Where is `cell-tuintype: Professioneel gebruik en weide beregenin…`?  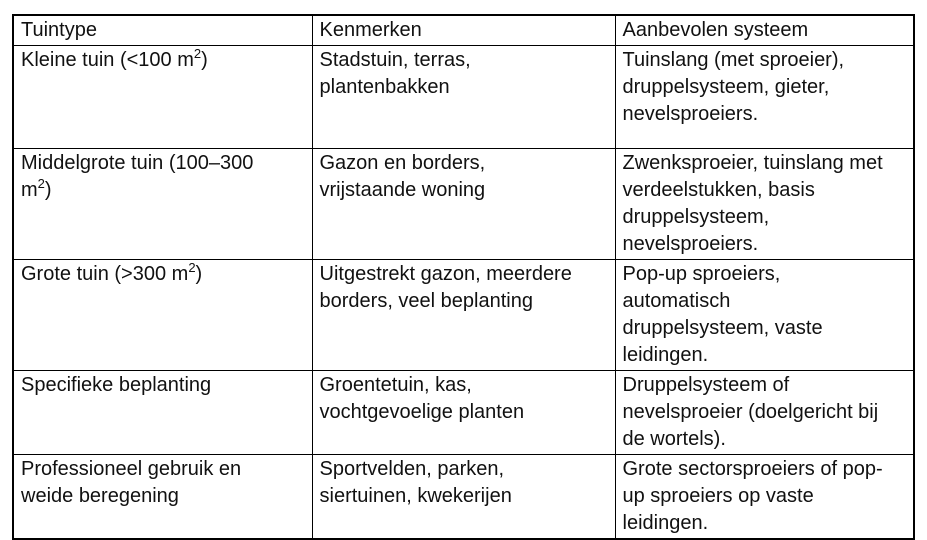 cell-tuintype: Professioneel gebruik en weide beregenin… is located at coordinates (162, 497).